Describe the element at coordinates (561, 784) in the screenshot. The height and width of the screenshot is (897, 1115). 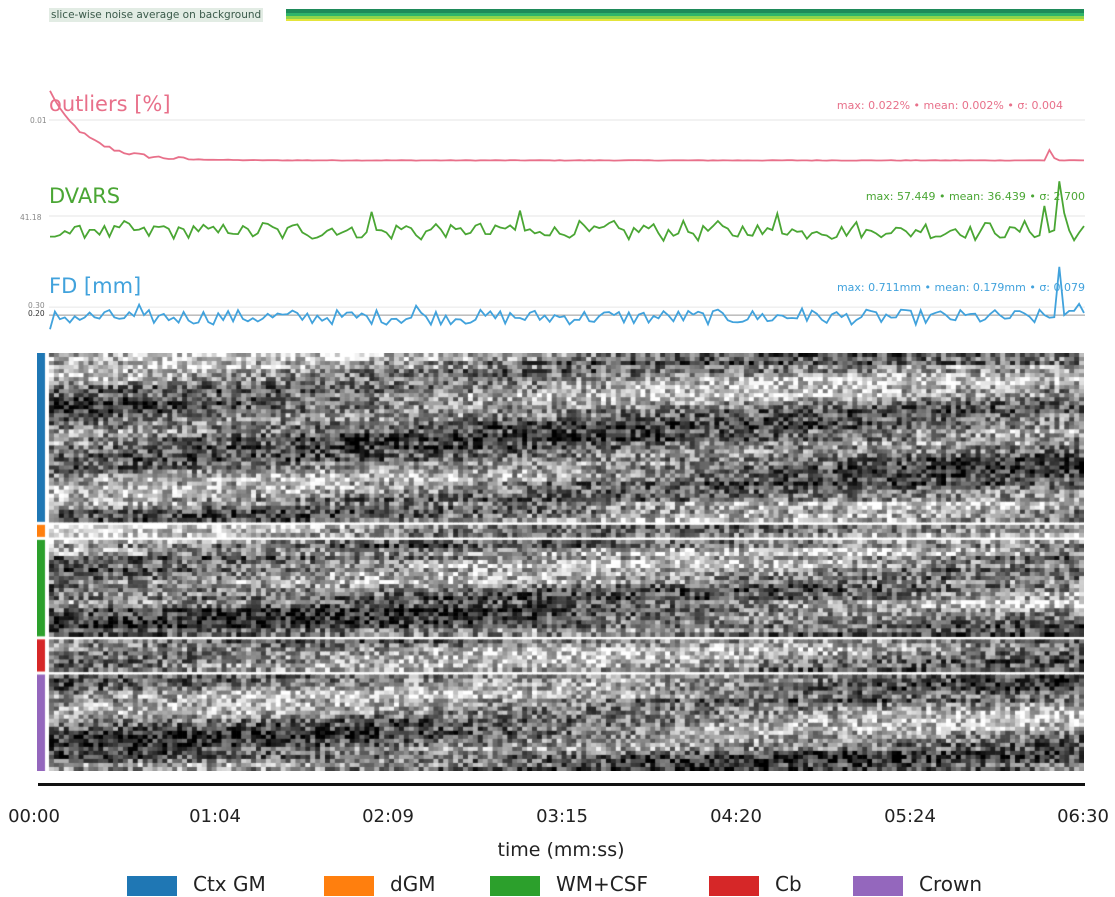
I see `time-axis-line` at that location.